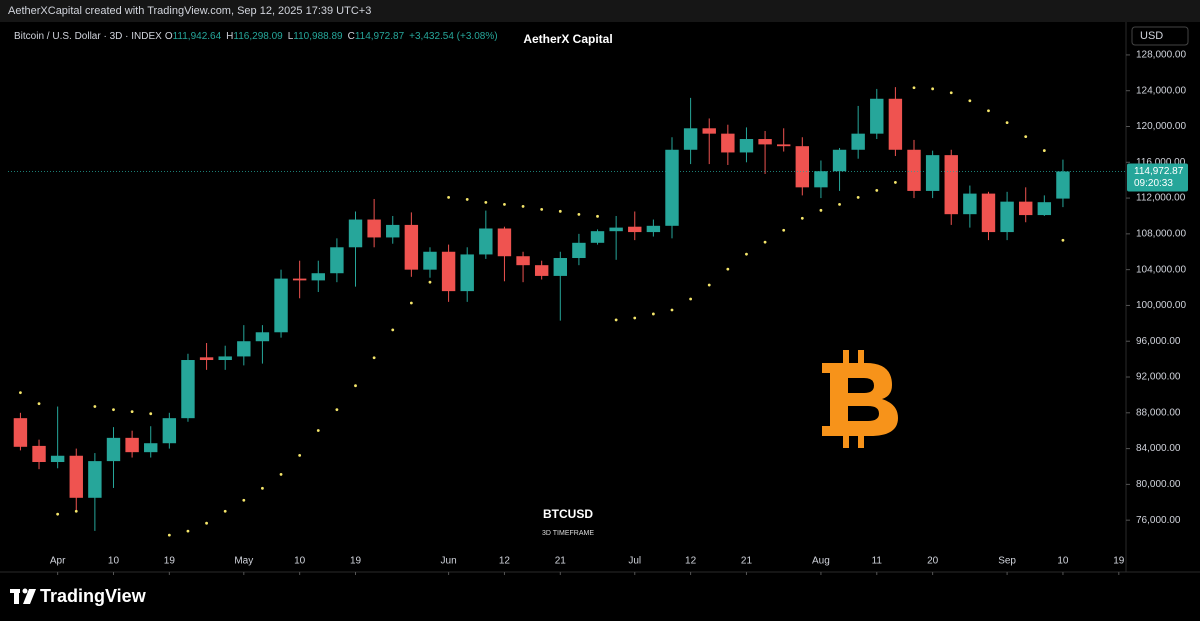 This screenshot has width=1200, height=621. Describe the element at coordinates (88, 36) in the screenshot. I see `symbol: Bitcoin / U.S. Dollar · 3D · INDEX` at that location.